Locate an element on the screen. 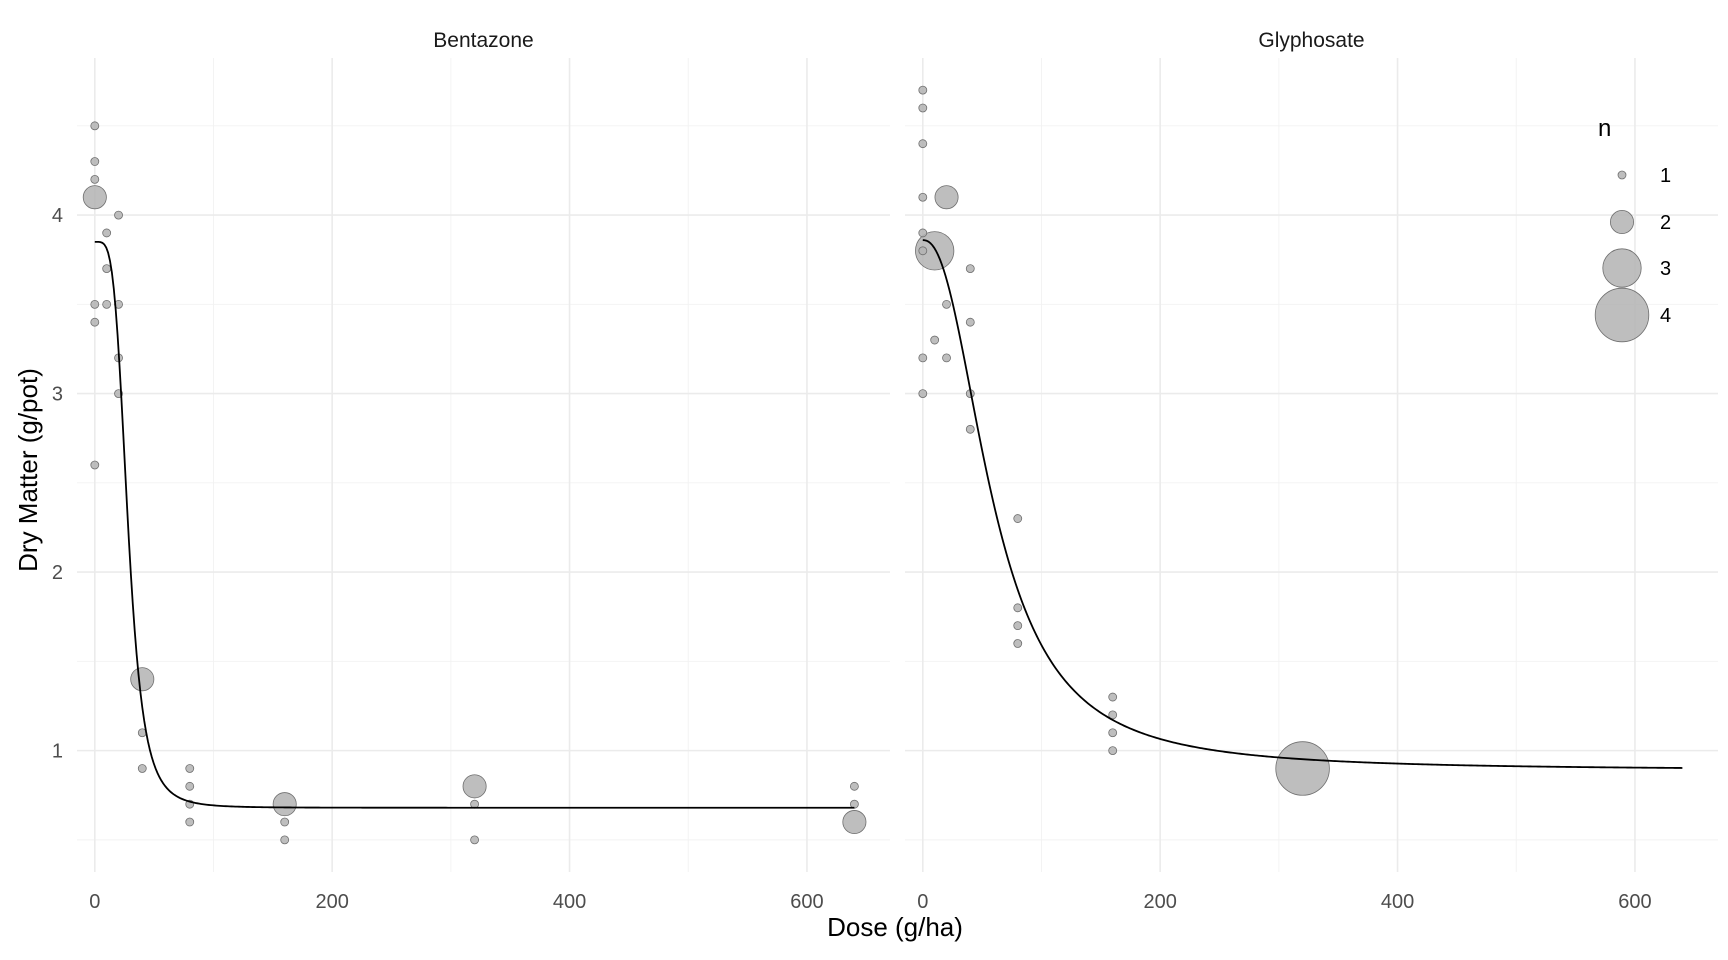  y-tick-label: 1 is located at coordinates (57, 752).